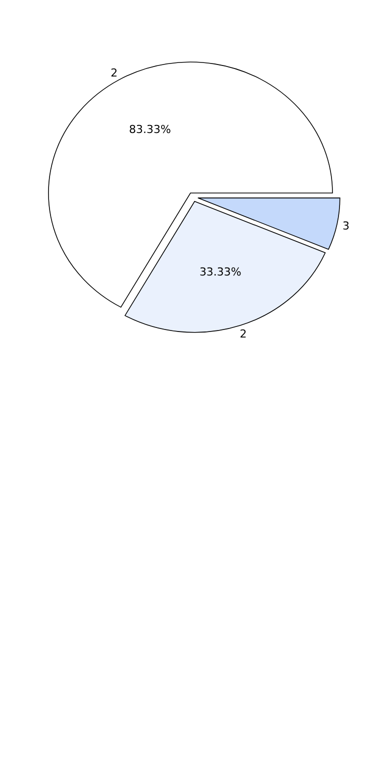 Image resolution: width=390 pixels, height=780 pixels. I want to click on data-label: 33.33%, so click(220, 271).